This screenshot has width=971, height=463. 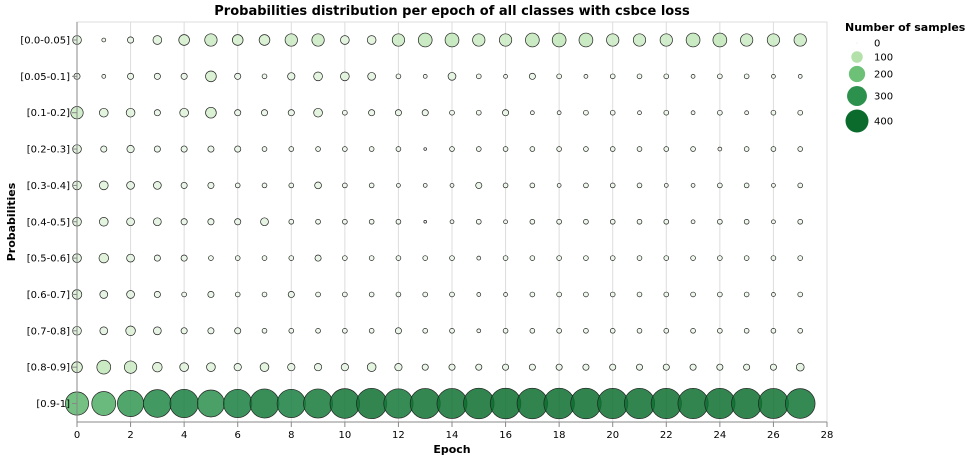 What do you see at coordinates (184, 435) in the screenshot?
I see `x-tick-label: 4` at bounding box center [184, 435].